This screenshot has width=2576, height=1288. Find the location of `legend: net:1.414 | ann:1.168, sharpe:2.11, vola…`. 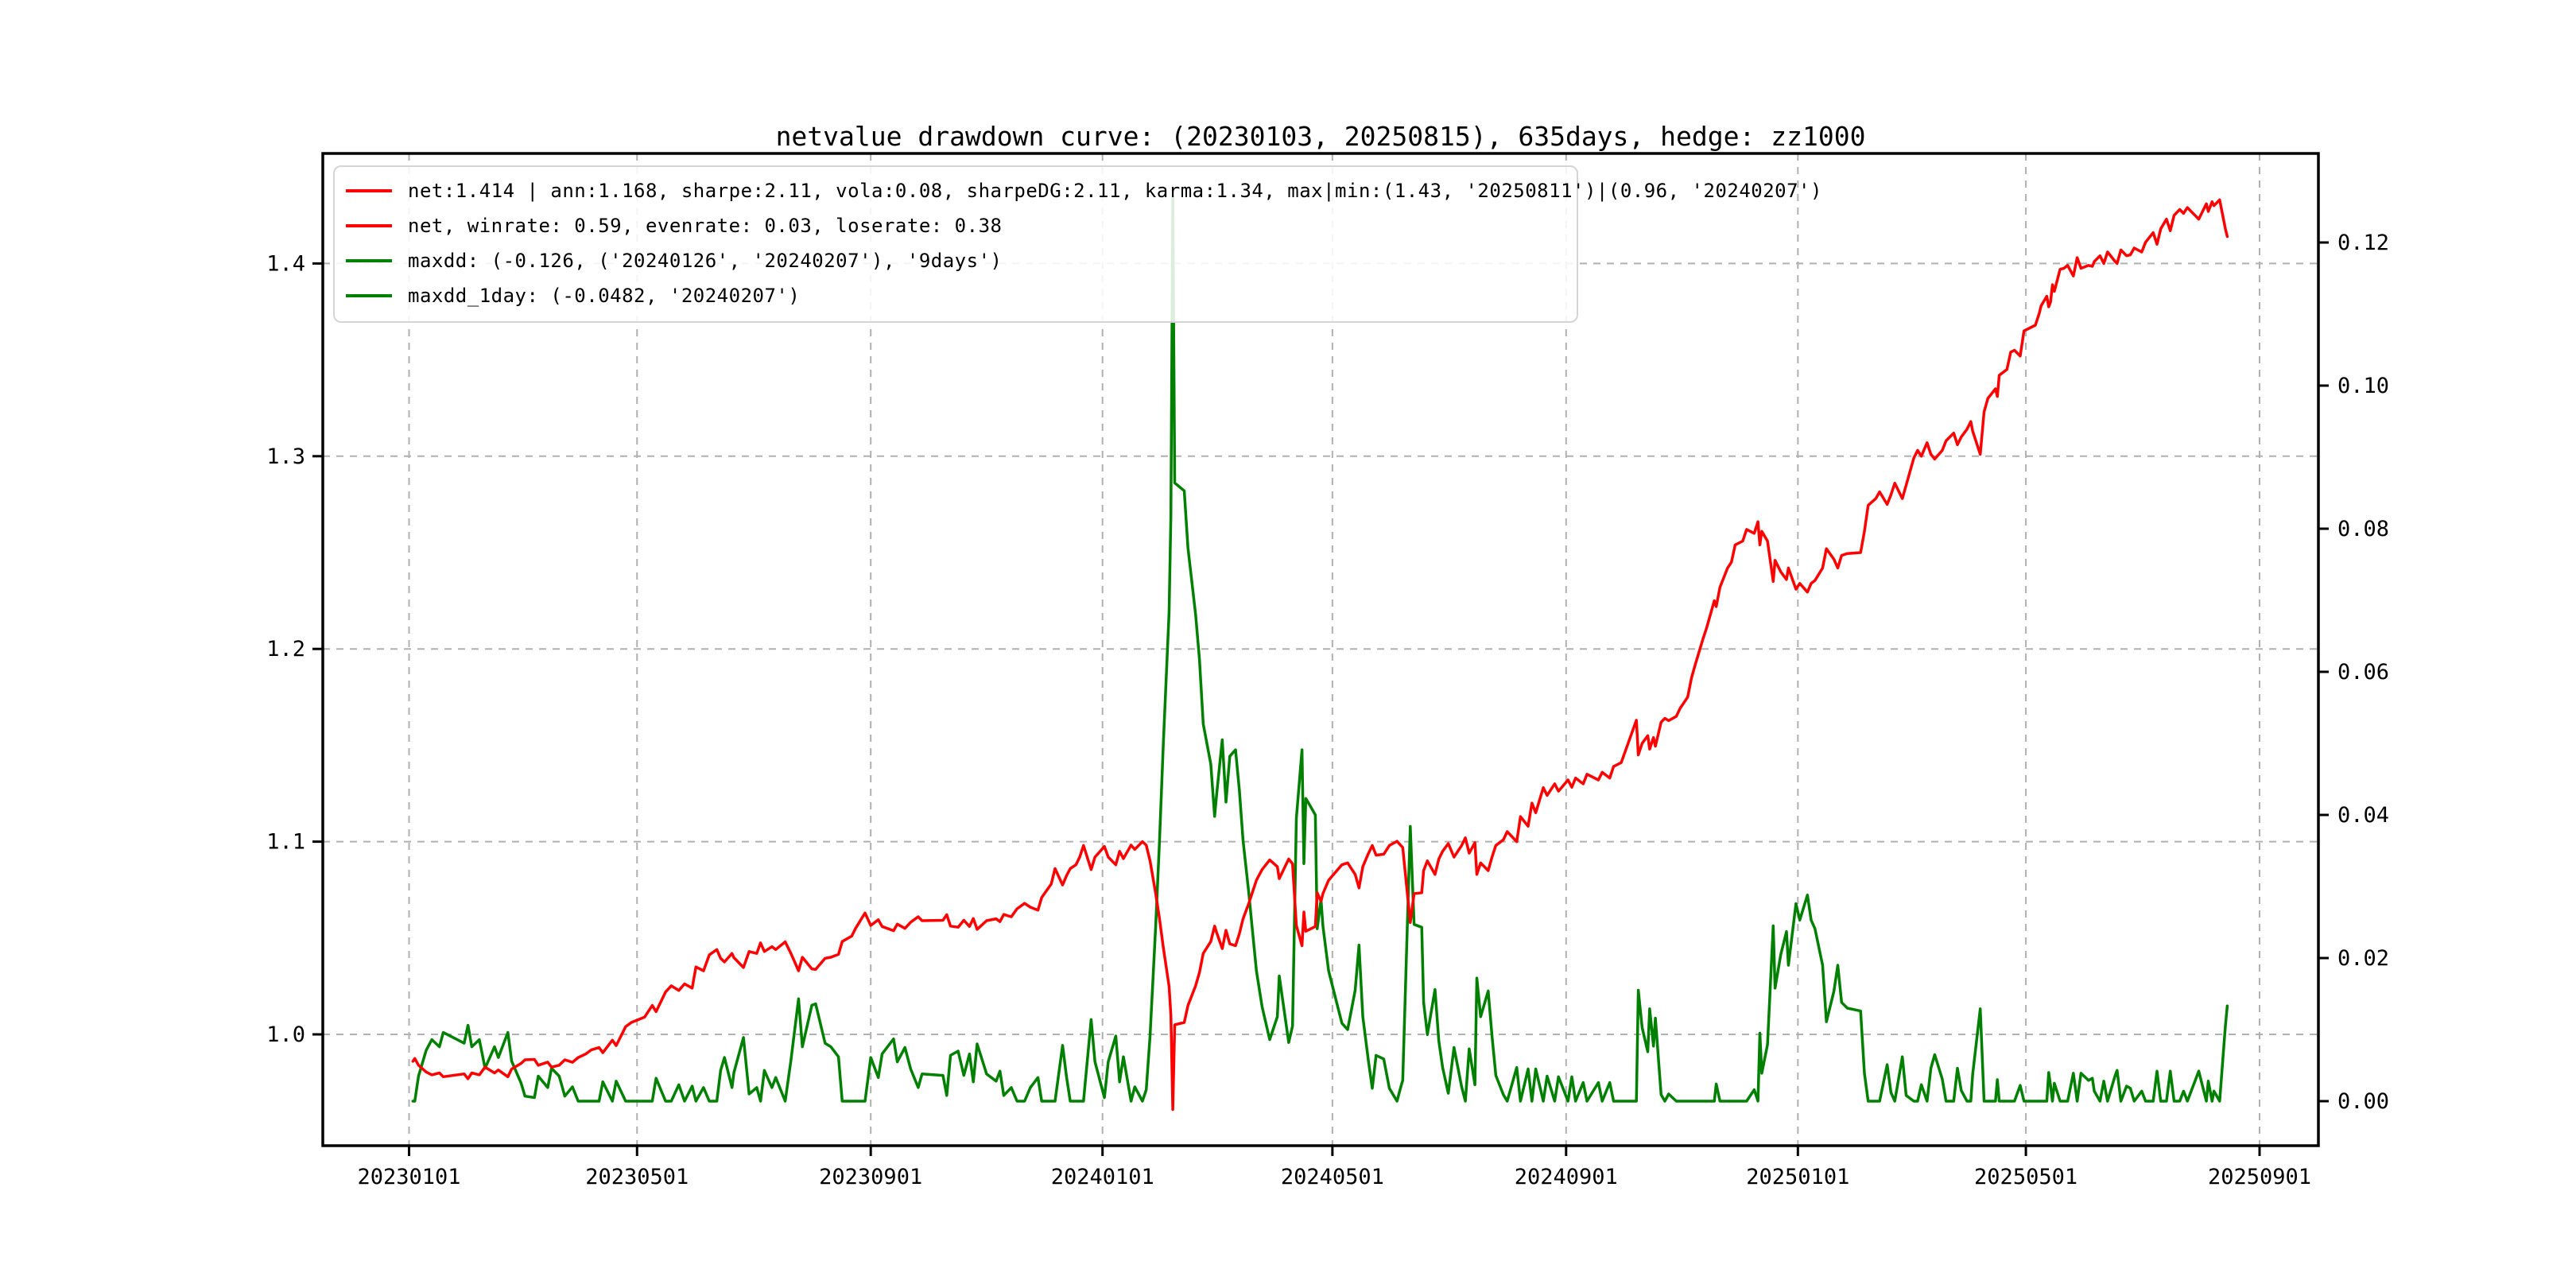

legend: net:1.414 | ann:1.168, sharpe:2.11, vola… is located at coordinates (1077, 244).